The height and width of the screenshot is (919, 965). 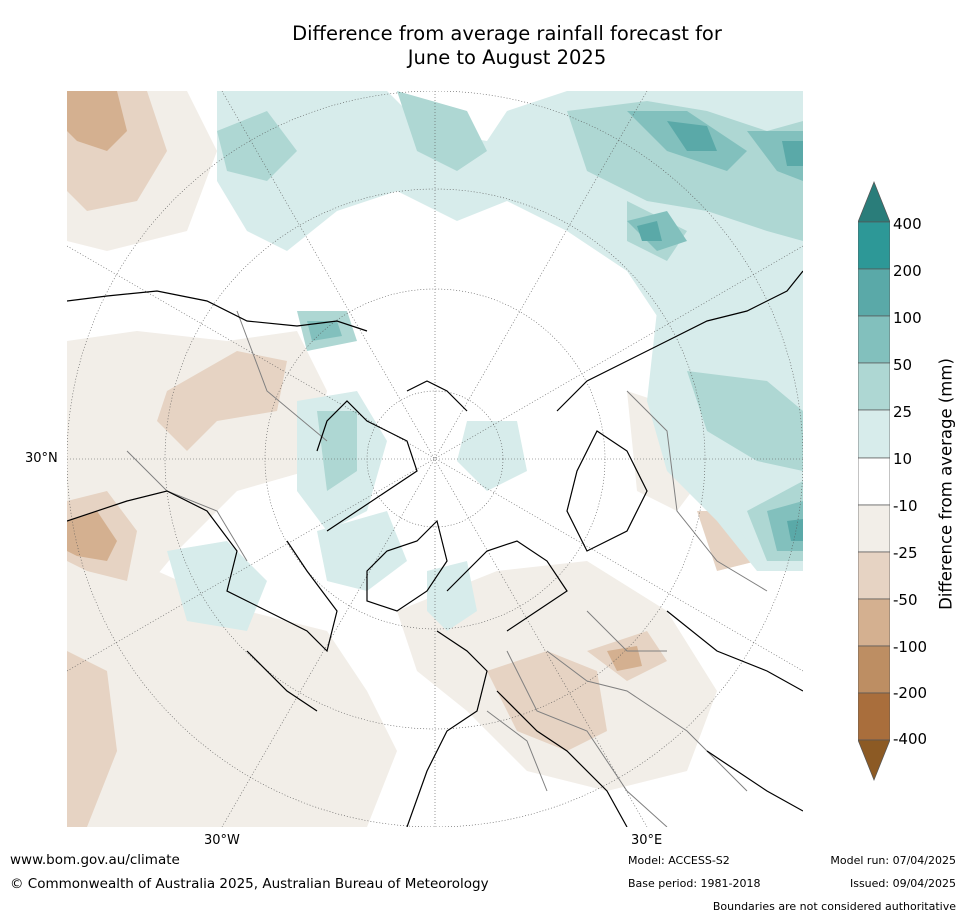 I want to click on colorbar-bin-minus25, so click(x=874, y=575).